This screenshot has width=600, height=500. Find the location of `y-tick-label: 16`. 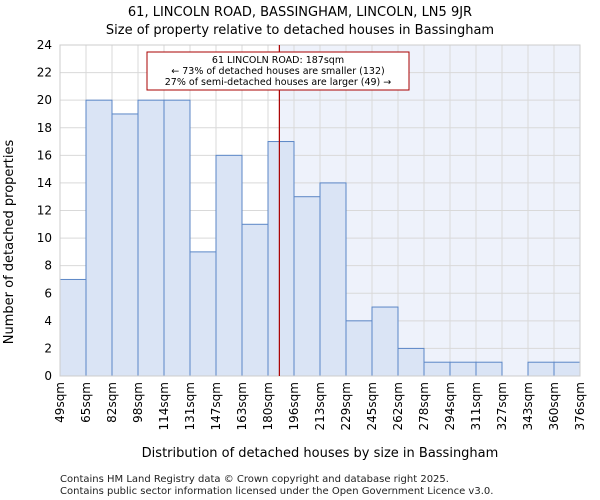

y-tick-label: 16 is located at coordinates (44, 155).